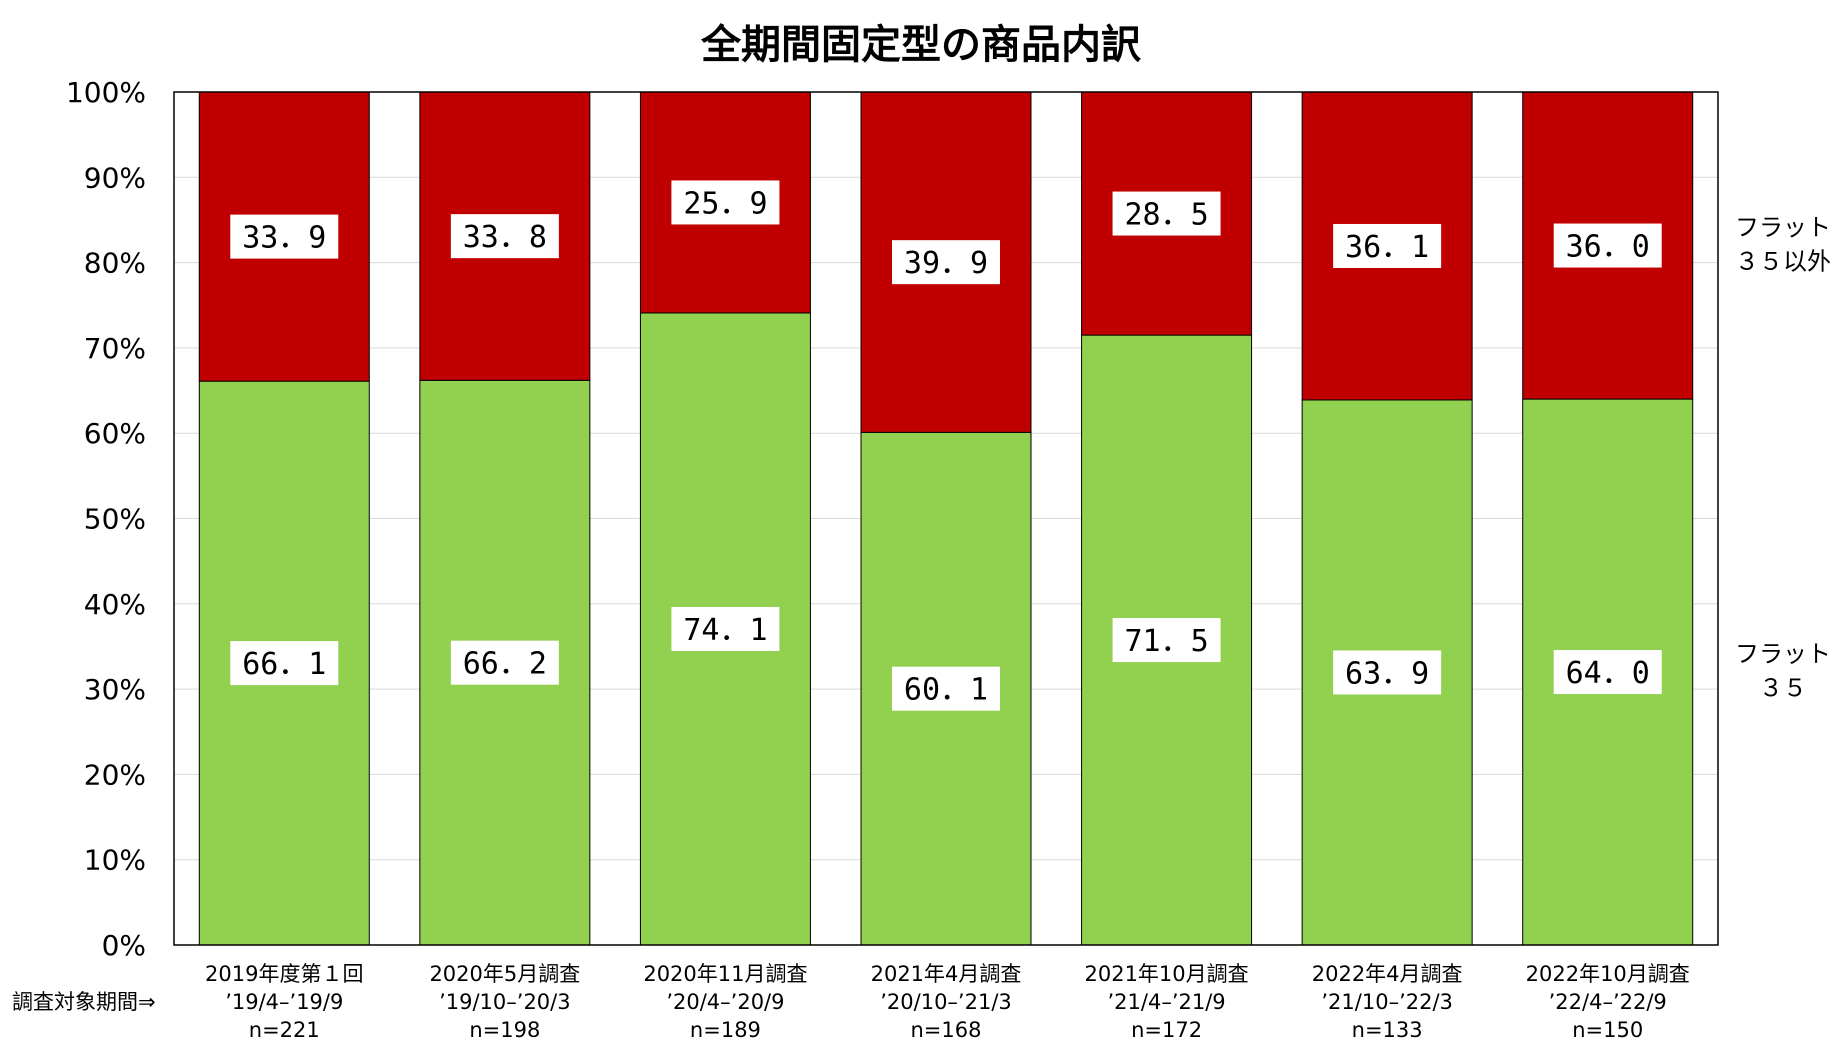  What do you see at coordinates (1166, 974) in the screenshot?
I see `x-tick-label: 2021年10月調査` at bounding box center [1166, 974].